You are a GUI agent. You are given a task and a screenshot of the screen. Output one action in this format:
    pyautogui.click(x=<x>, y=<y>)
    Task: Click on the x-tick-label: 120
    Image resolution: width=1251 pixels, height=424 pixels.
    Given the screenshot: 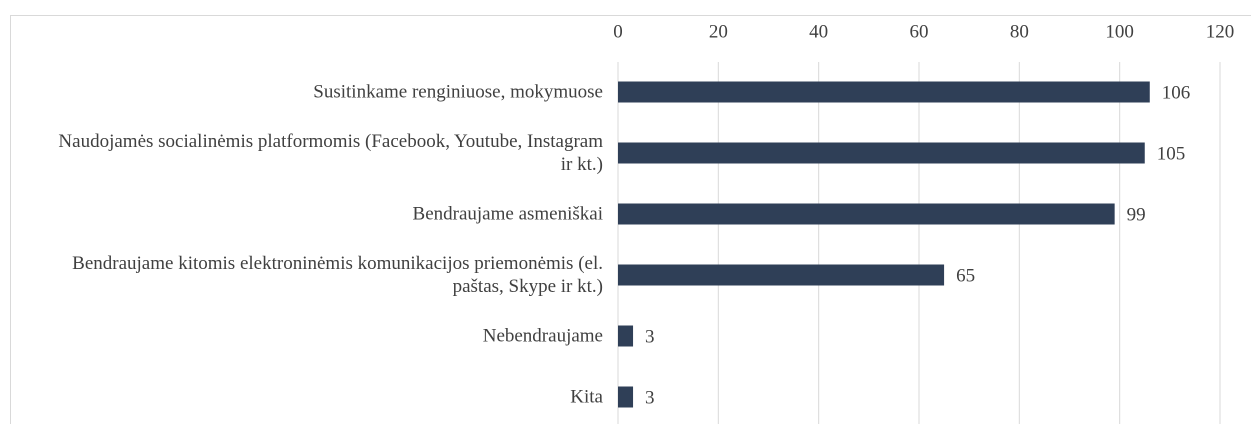 What is the action you would take?
    pyautogui.click(x=1220, y=31)
    